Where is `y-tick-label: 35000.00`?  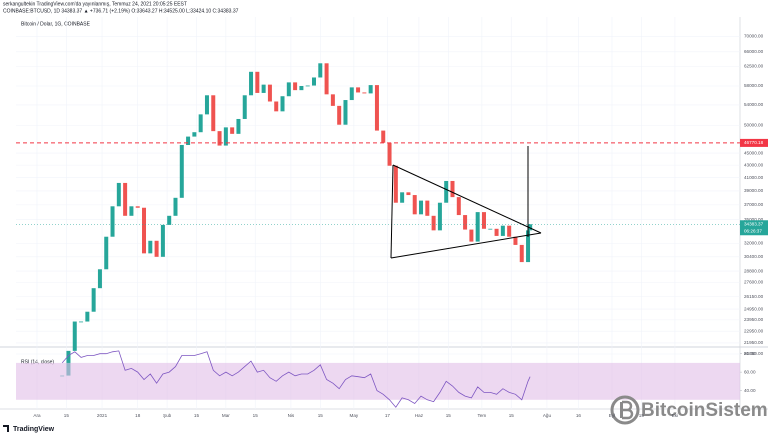
y-tick-label: 35000.00 is located at coordinates (754, 219).